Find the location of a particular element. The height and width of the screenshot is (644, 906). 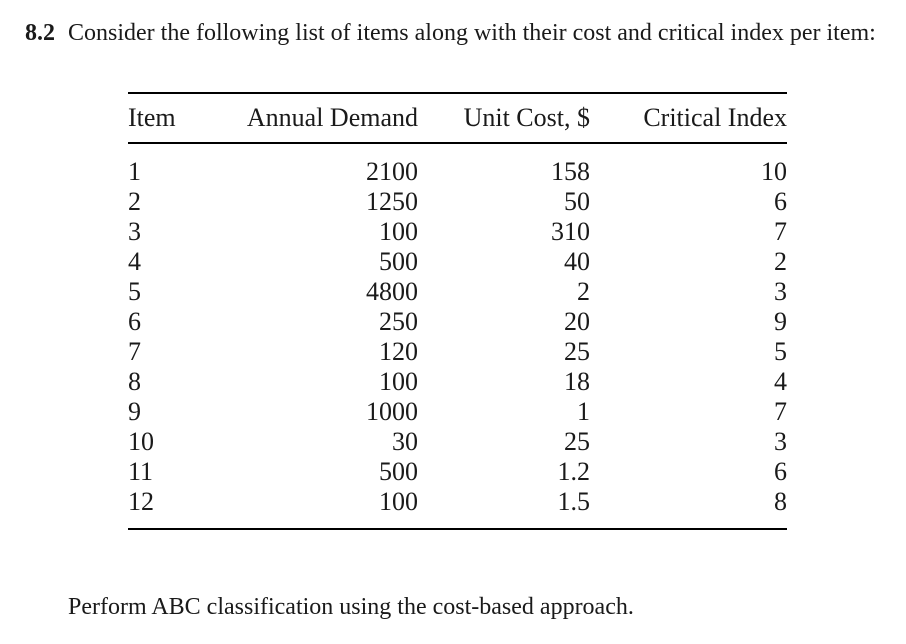

table-cell-demand: 1250 is located at coordinates (392, 201).